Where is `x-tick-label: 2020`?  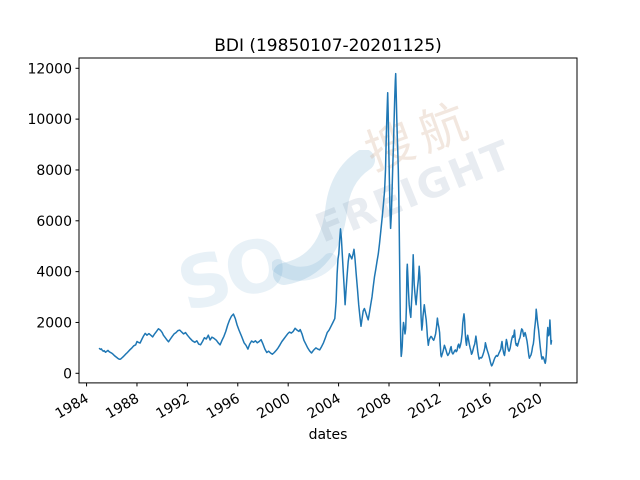
x-tick-label: 2020 is located at coordinates (525, 407).